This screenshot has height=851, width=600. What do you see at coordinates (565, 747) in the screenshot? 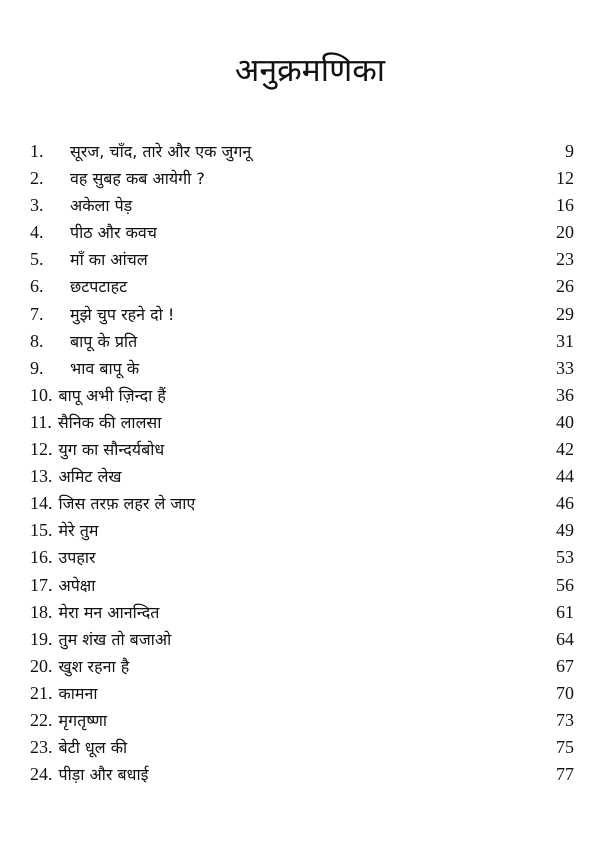
I see `entry-page-number: 75` at bounding box center [565, 747].